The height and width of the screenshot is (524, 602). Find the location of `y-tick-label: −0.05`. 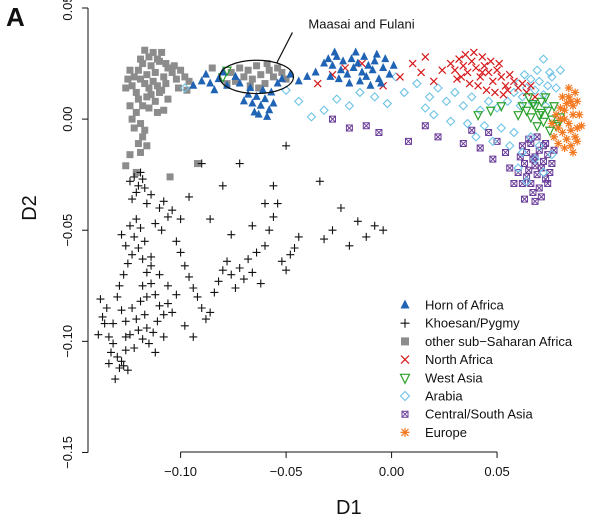

y-tick-label: −0.05 is located at coordinates (67, 230).